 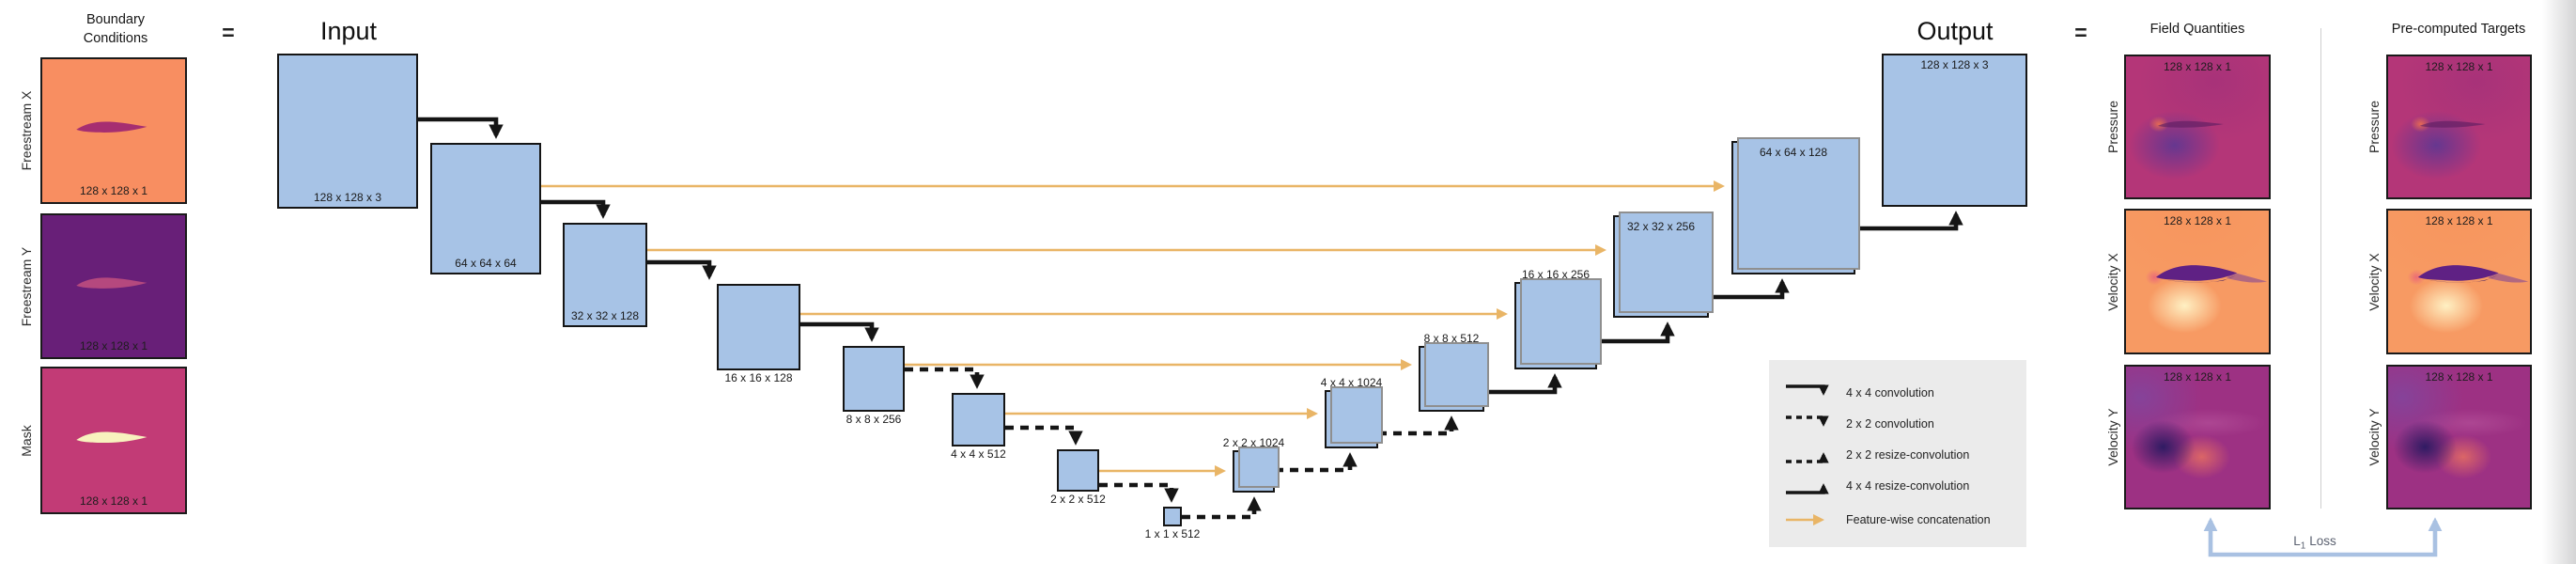 I want to click on mask-image: 128 x 128 x 1, so click(x=113, y=440).